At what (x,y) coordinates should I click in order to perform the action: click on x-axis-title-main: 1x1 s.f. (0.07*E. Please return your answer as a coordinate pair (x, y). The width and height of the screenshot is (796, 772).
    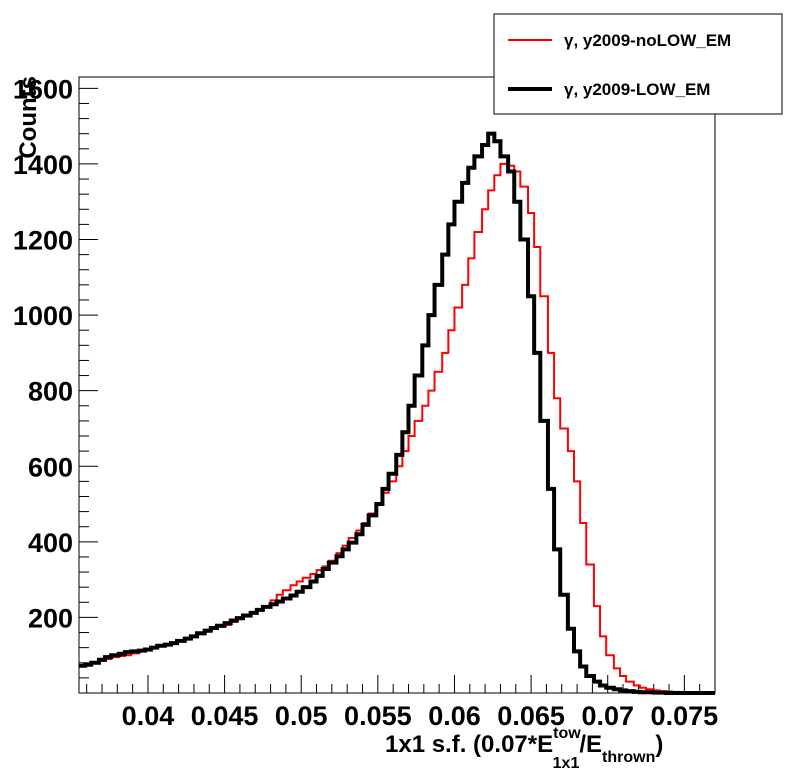
    Looking at the image, I should click on (469, 744).